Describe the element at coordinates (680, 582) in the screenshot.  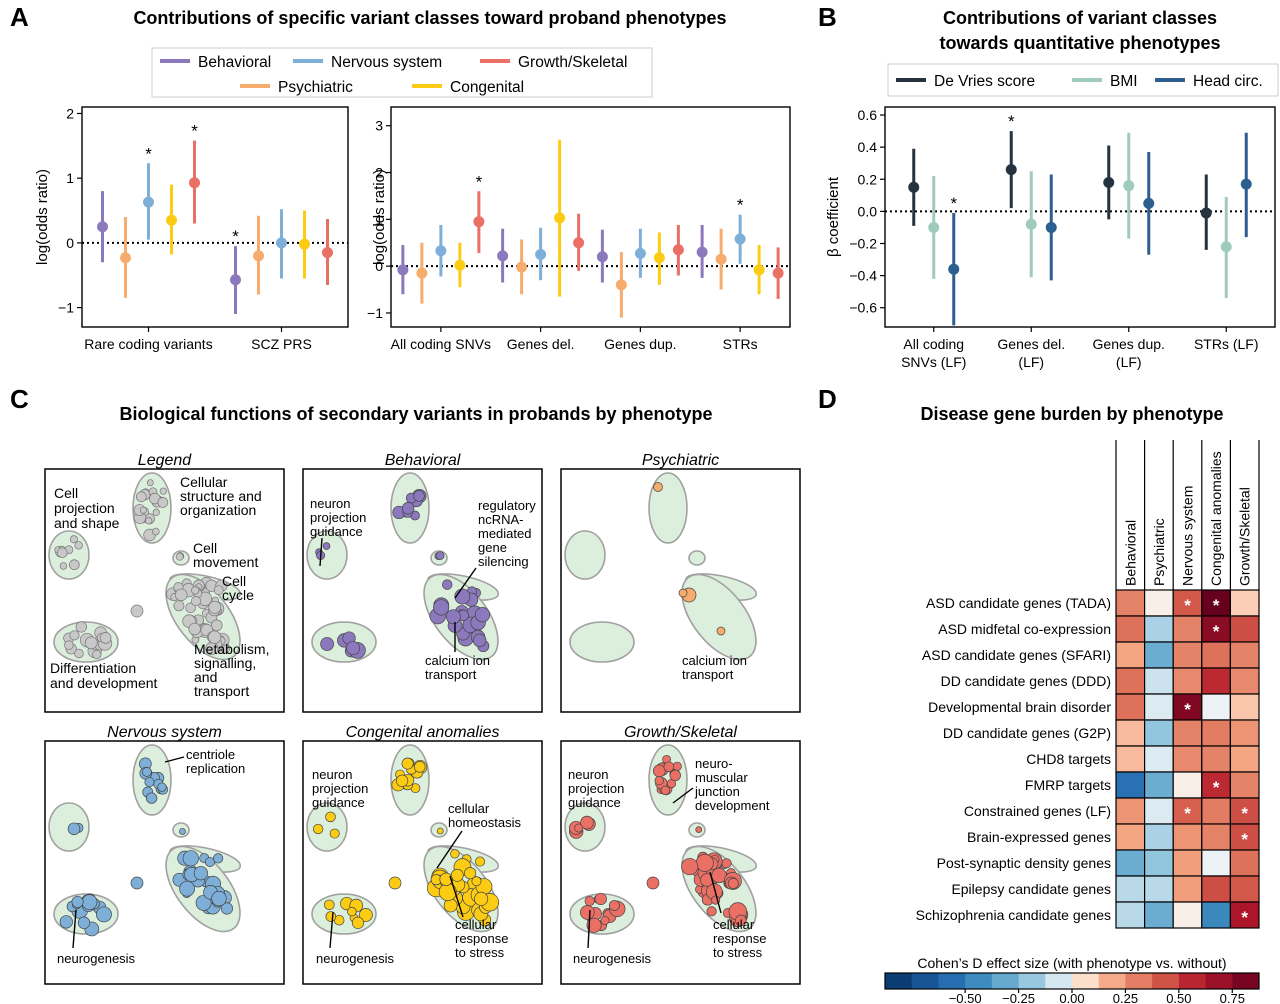
I see `network-psychiatric: Psychiatric` at that location.